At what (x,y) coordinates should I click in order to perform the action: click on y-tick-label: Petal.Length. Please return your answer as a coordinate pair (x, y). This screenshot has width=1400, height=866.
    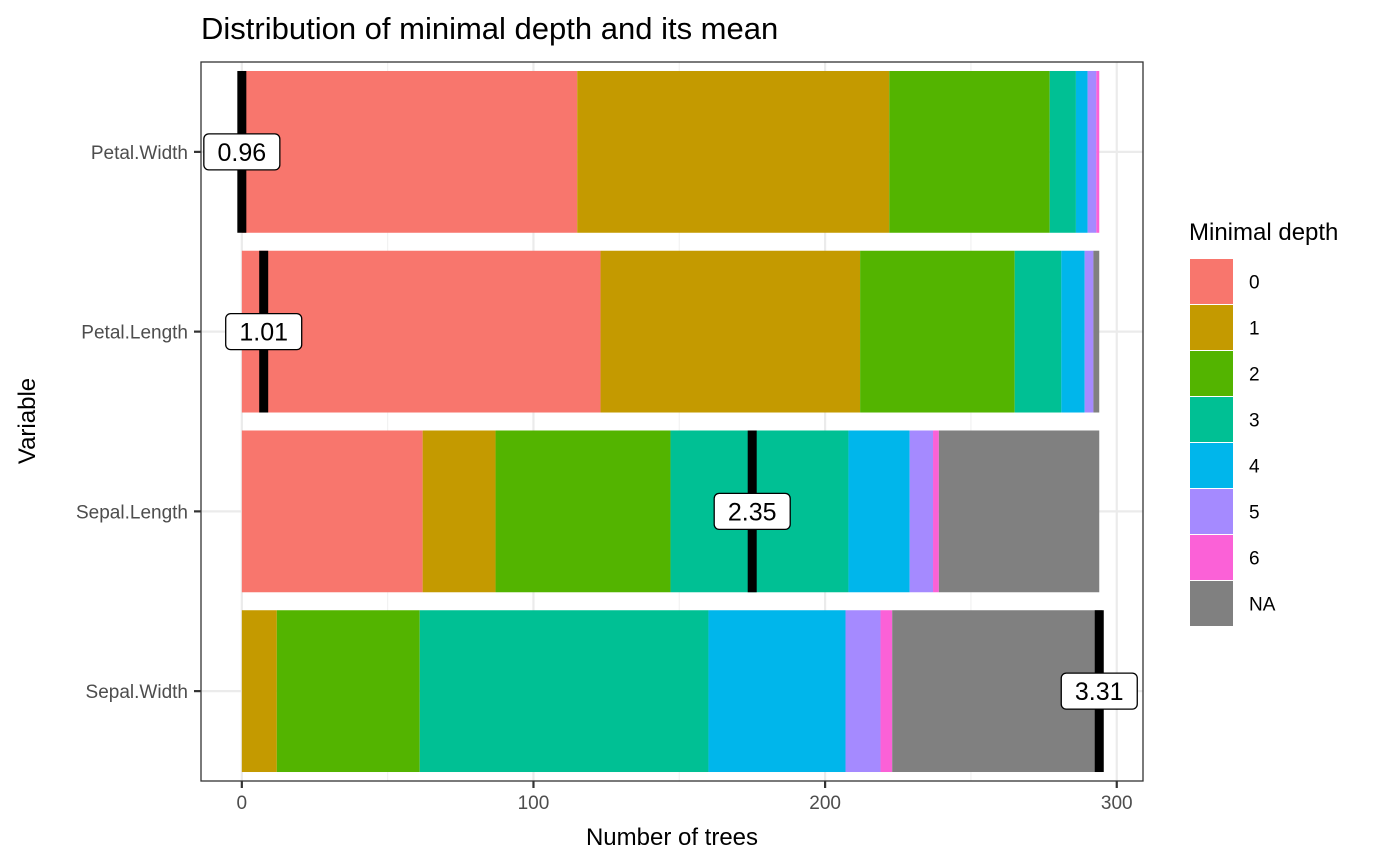
    Looking at the image, I should click on (134, 333).